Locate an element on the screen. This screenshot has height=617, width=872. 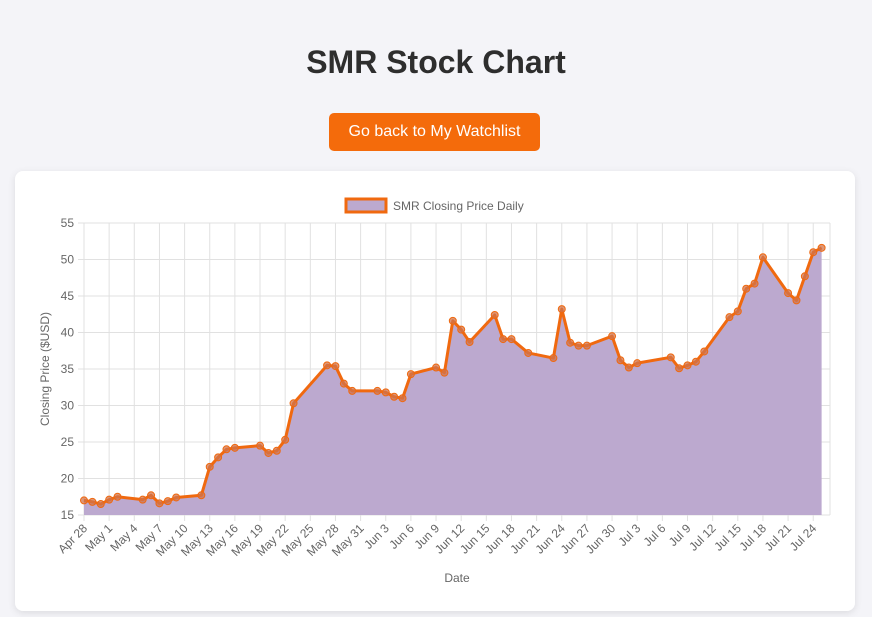
x-tick-label: Apr 28 is located at coordinates (72, 538).